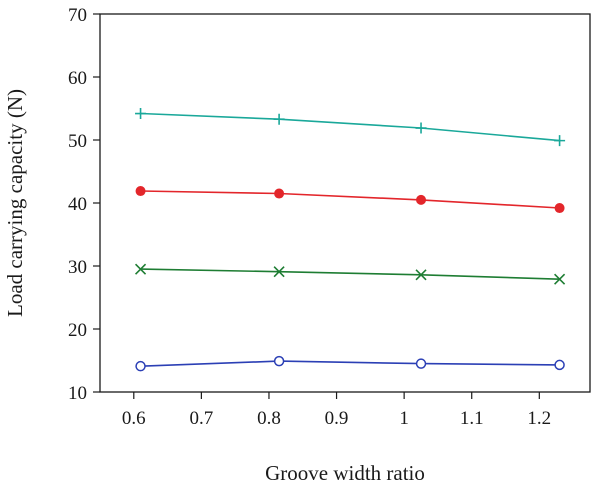  I want to click on x-axis-title: Groove width ratio, so click(345, 473).